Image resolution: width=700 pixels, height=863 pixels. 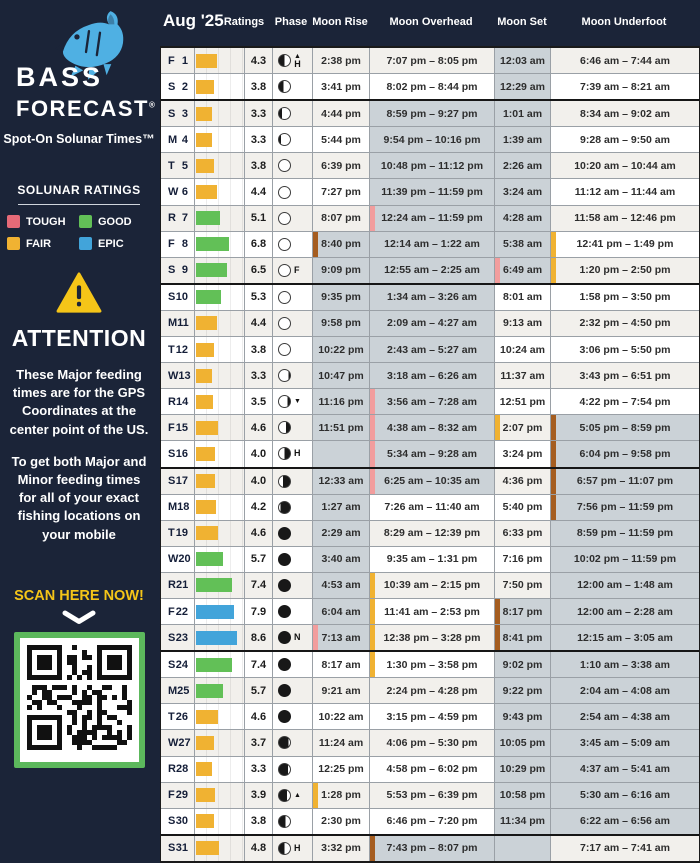 What do you see at coordinates (259, 244) in the screenshot?
I see `rating-value: 6.8` at bounding box center [259, 244].